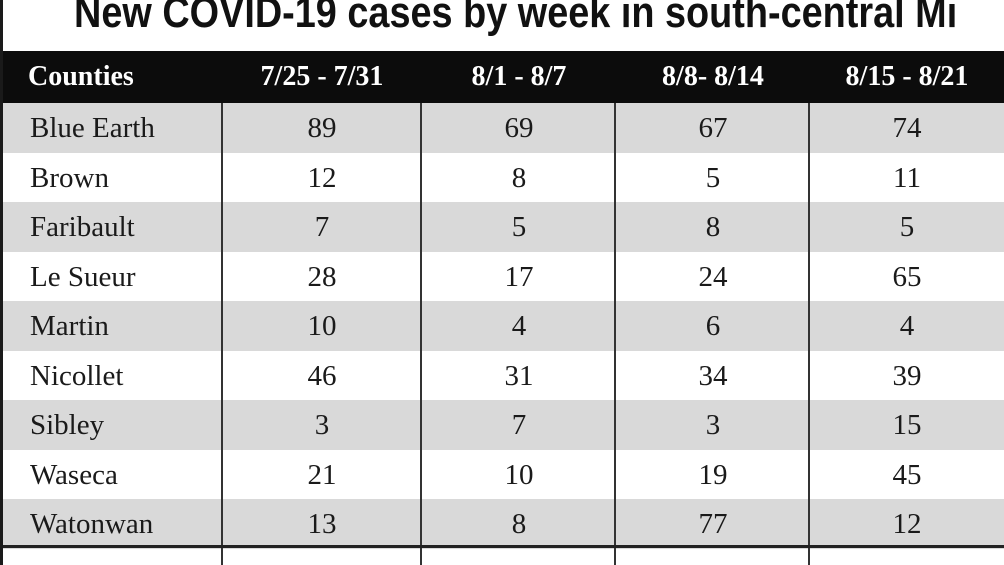 This screenshot has width=1004, height=565. I want to click on county-name-cell: Watonwan, so click(92, 524).